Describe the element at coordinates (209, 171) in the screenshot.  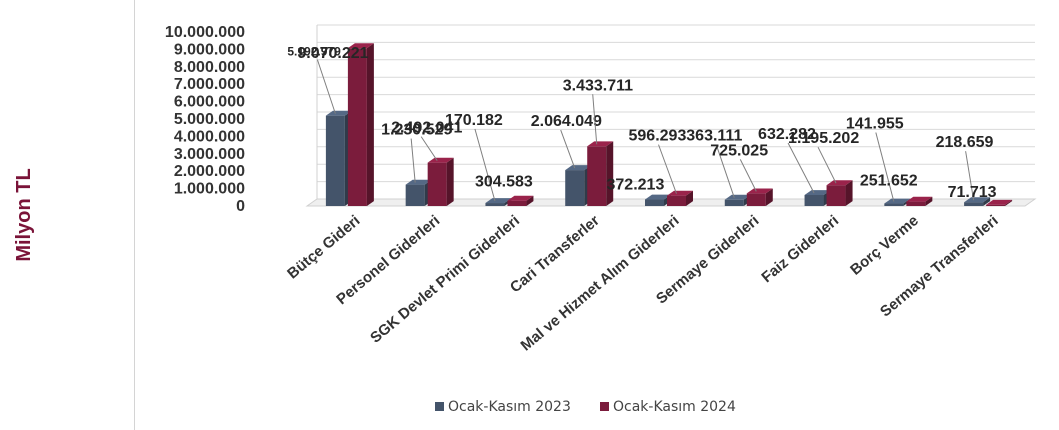
I see `y-tick-label: 2.000.000` at that location.